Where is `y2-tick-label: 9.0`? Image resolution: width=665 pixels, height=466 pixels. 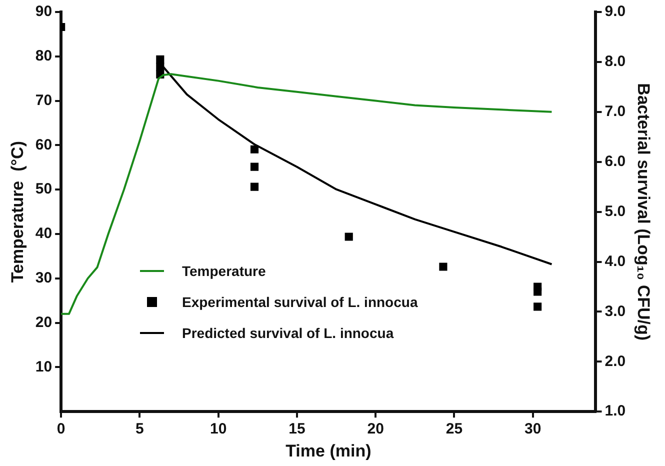 y2-tick-label: 9.0 is located at coordinates (615, 11).